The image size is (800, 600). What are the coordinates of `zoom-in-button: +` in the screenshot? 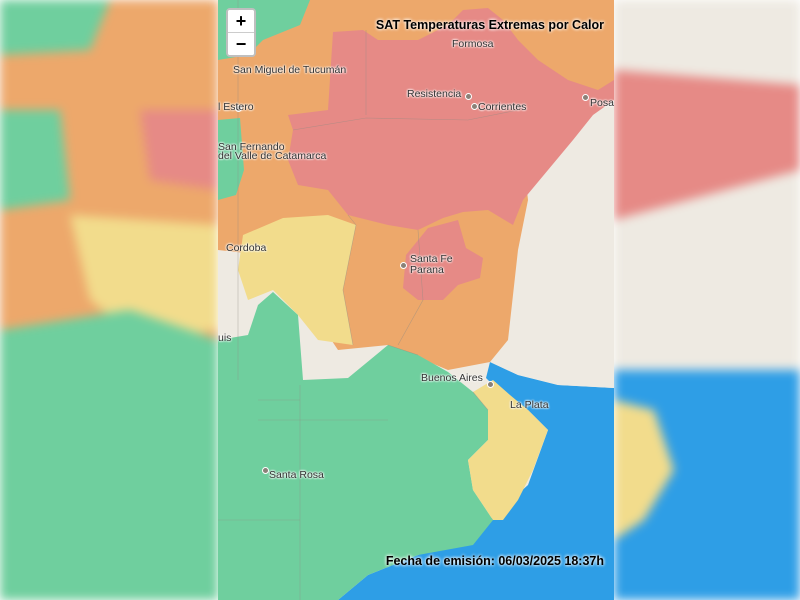 It's located at (241, 21).